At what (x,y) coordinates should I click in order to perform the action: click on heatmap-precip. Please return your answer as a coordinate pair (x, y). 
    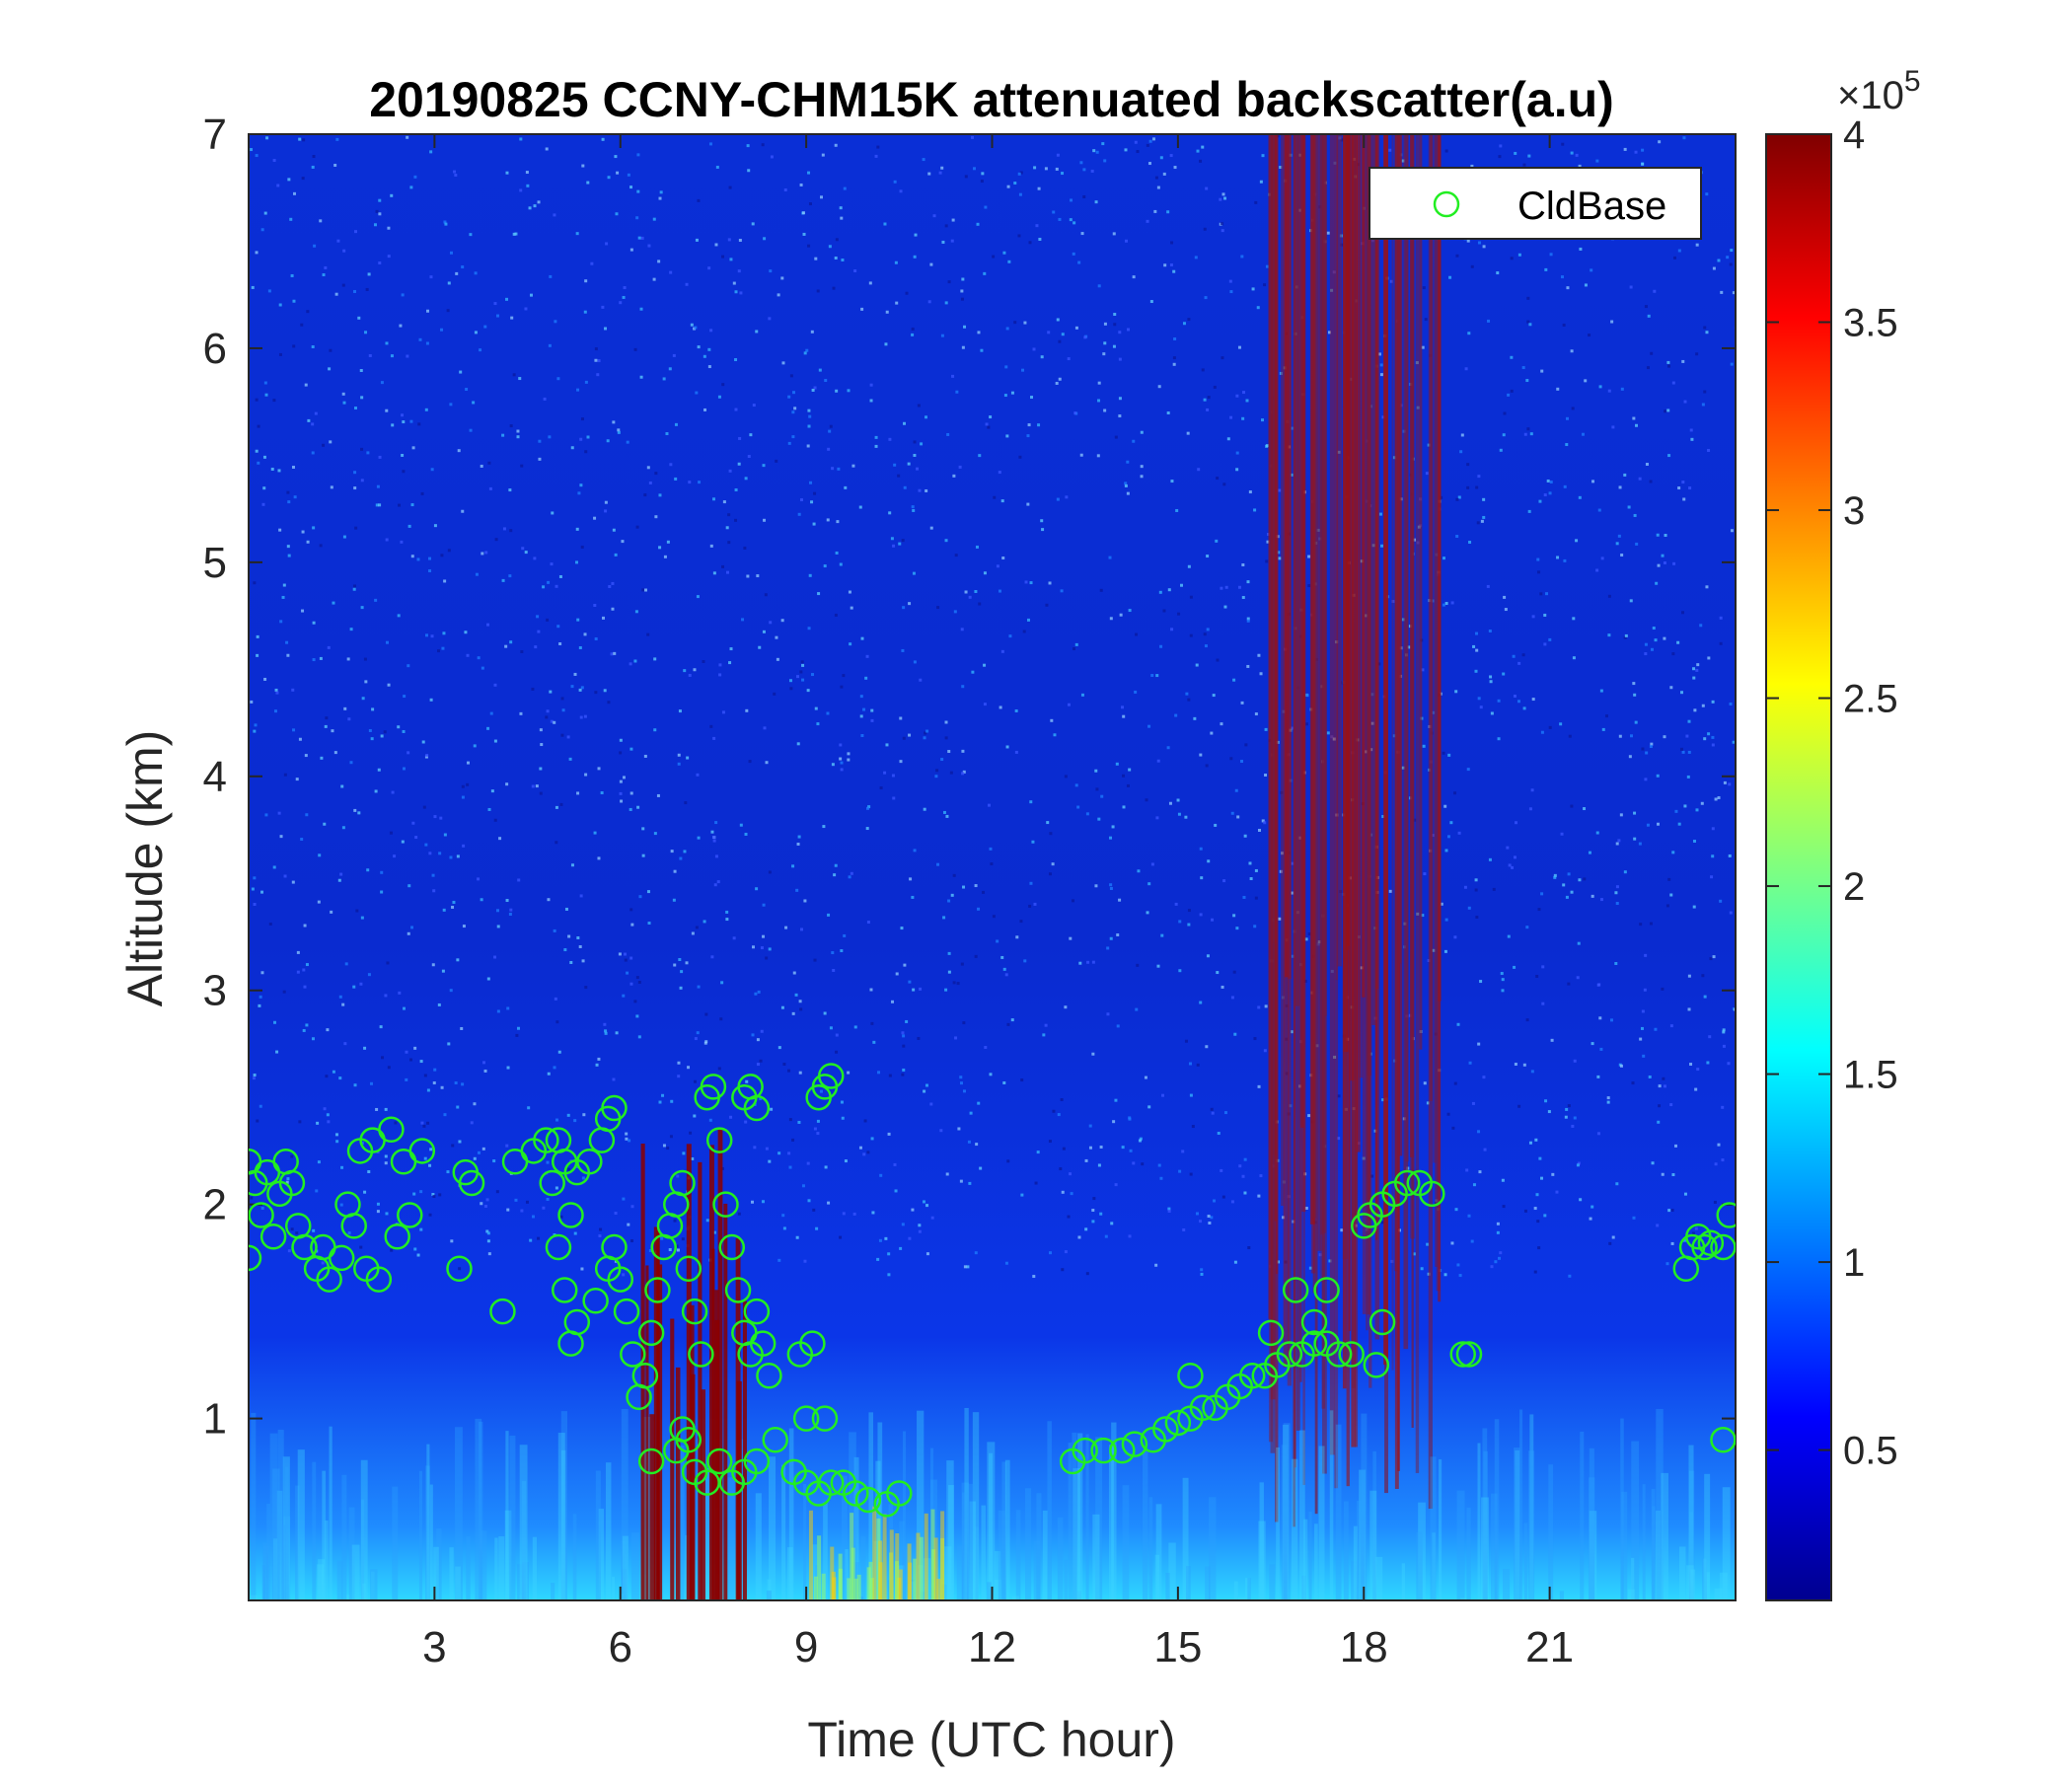
    Looking at the image, I should click on (690, 1372).